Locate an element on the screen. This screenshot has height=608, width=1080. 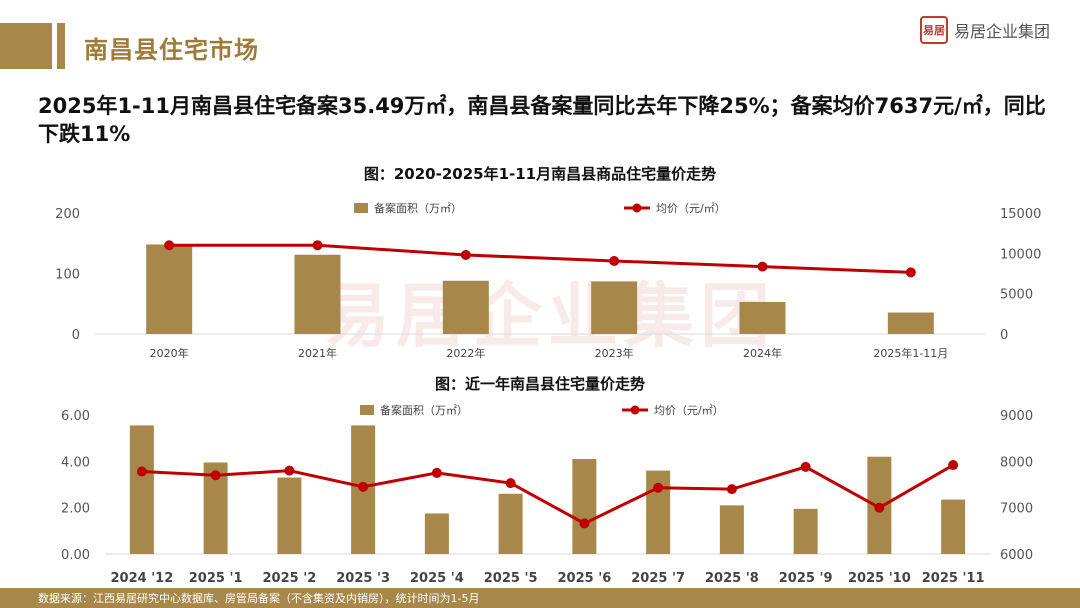
chart2-category-label: 2025 '8 is located at coordinates (732, 578).